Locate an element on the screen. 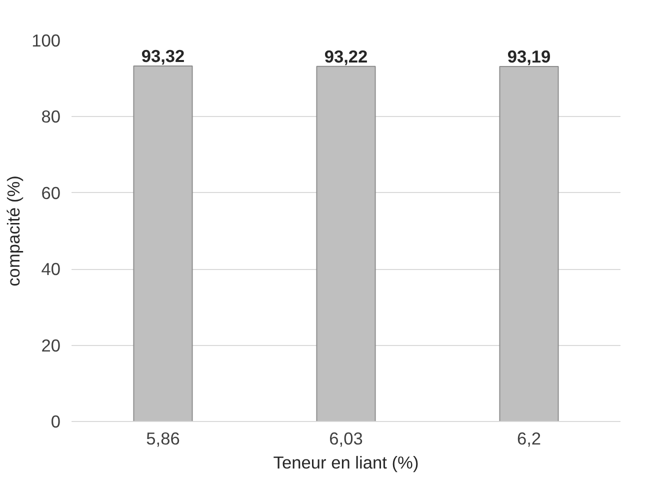 This screenshot has height=481, width=660. x-axis-title: Teneur en liant (%) is located at coordinates (346, 462).